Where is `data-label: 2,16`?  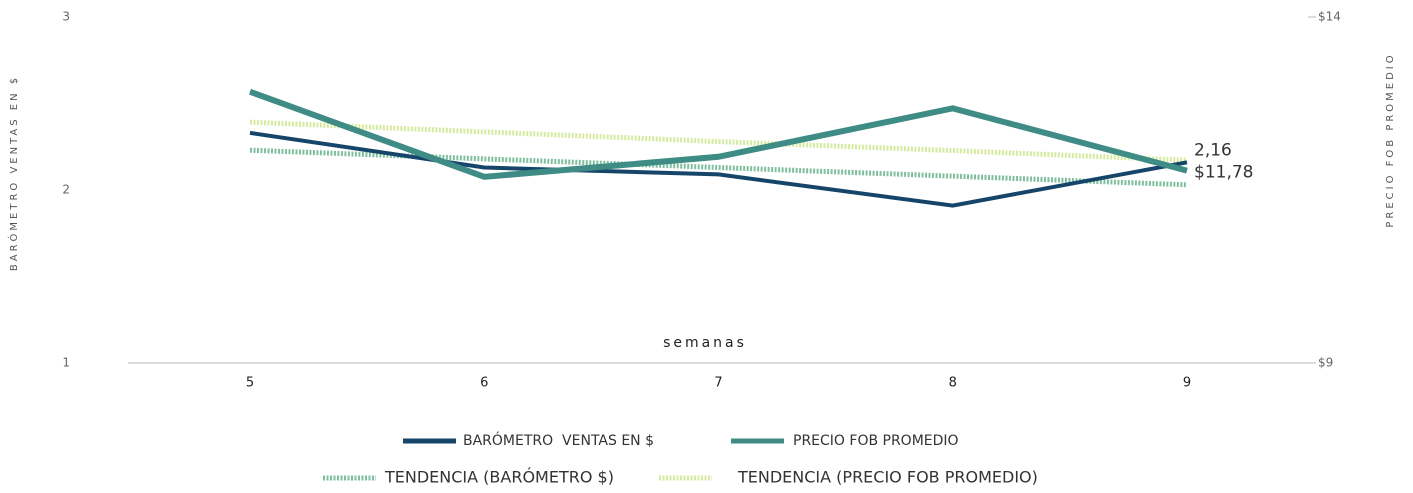 data-label: 2,16 is located at coordinates (1213, 150).